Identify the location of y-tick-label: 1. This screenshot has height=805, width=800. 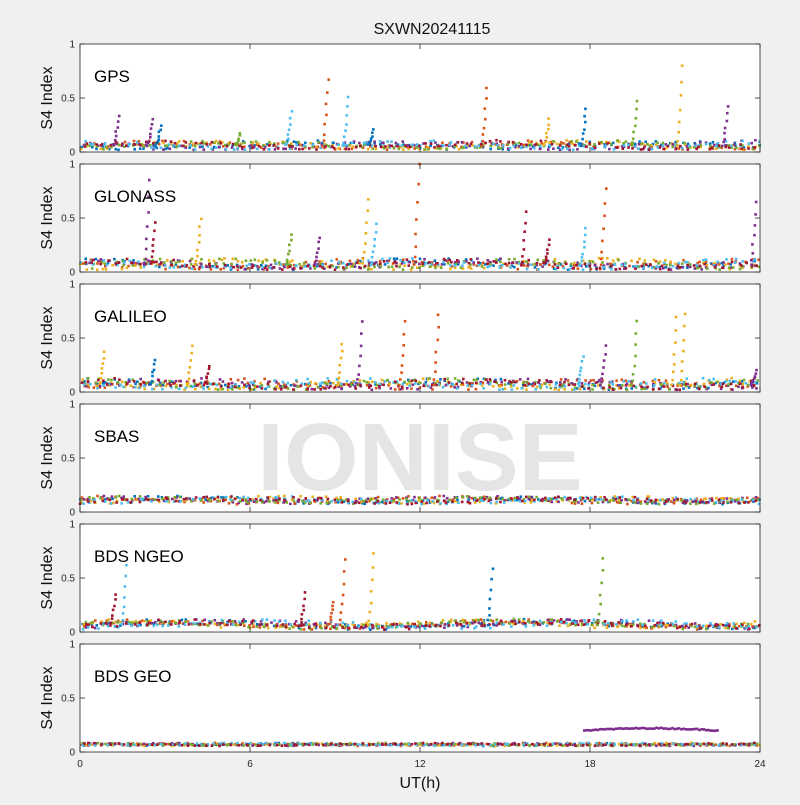
(72, 285).